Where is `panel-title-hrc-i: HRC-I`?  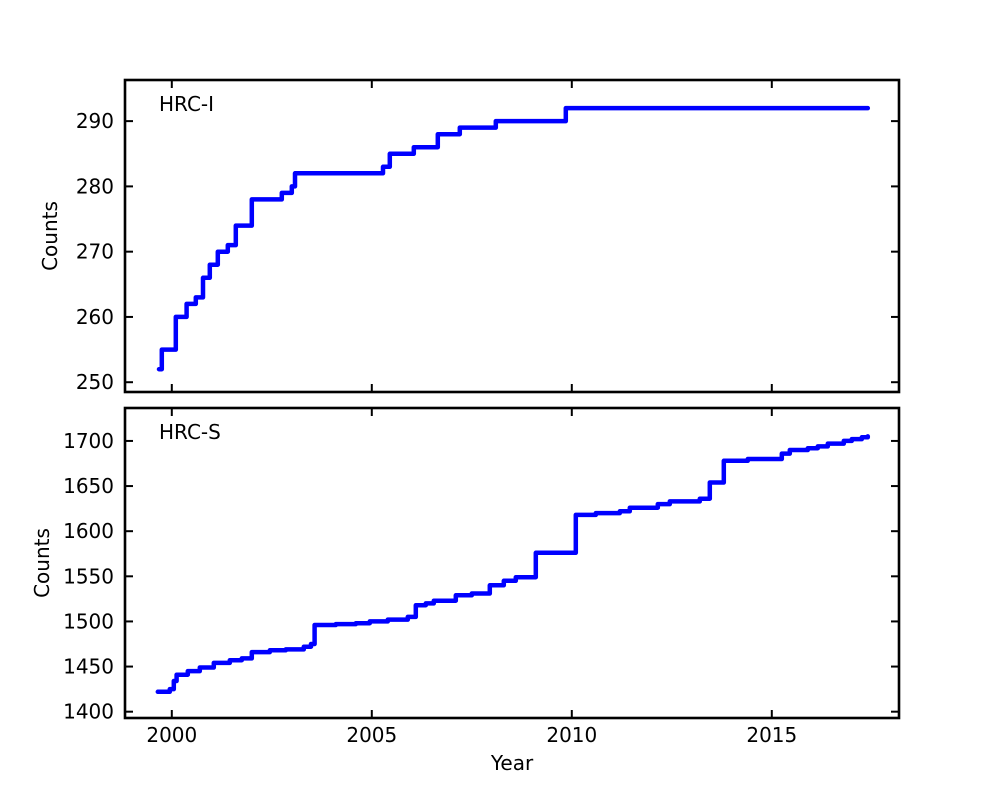 panel-title-hrc-i: HRC-I is located at coordinates (186, 104).